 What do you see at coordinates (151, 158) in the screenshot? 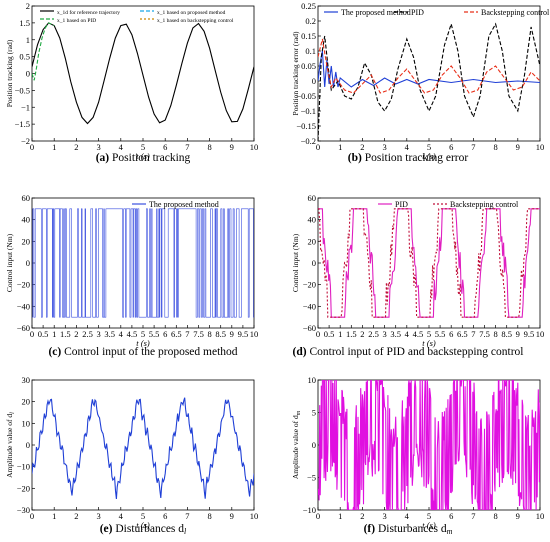
I see `caption-text: Position tracking` at bounding box center [151, 158].